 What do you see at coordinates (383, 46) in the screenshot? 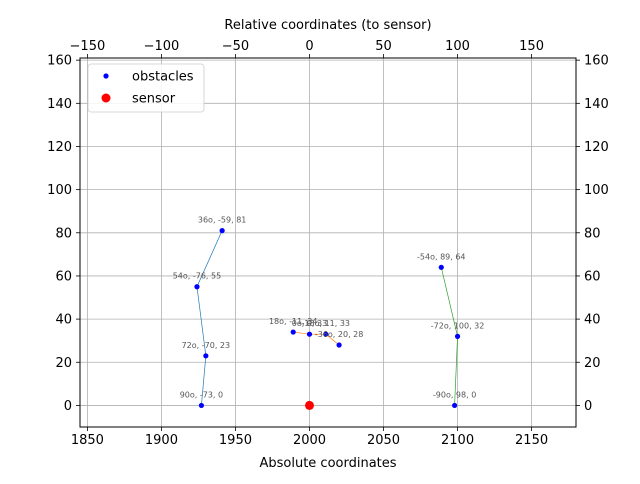
I see `top-tick-label: 50` at bounding box center [383, 46].